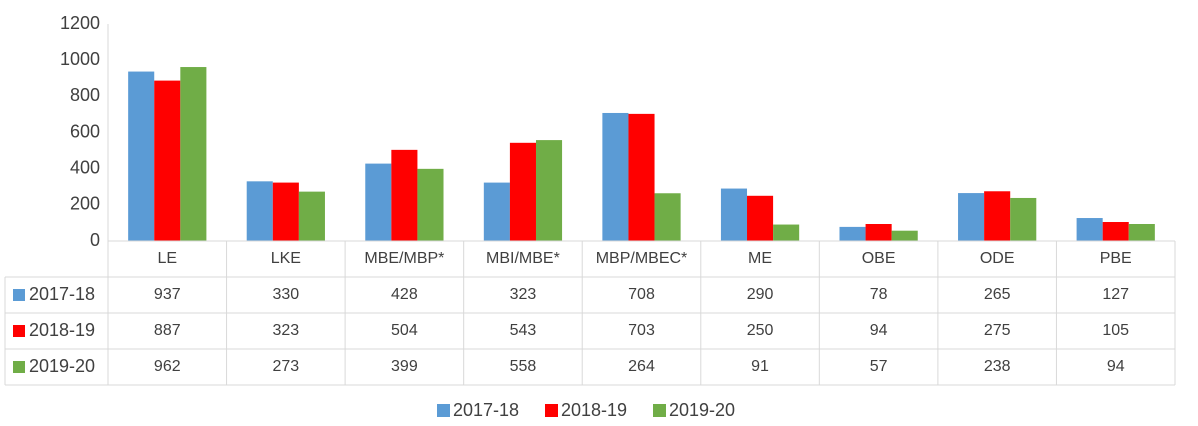 This screenshot has width=1198, height=426. Describe the element at coordinates (997, 366) in the screenshot. I see `table-cell: 238` at that location.